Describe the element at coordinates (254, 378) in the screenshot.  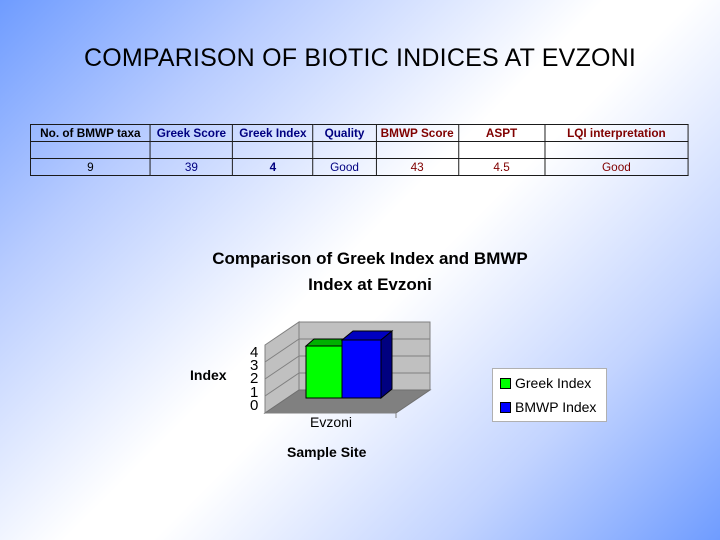
I see `y-tick: 2` at that location.